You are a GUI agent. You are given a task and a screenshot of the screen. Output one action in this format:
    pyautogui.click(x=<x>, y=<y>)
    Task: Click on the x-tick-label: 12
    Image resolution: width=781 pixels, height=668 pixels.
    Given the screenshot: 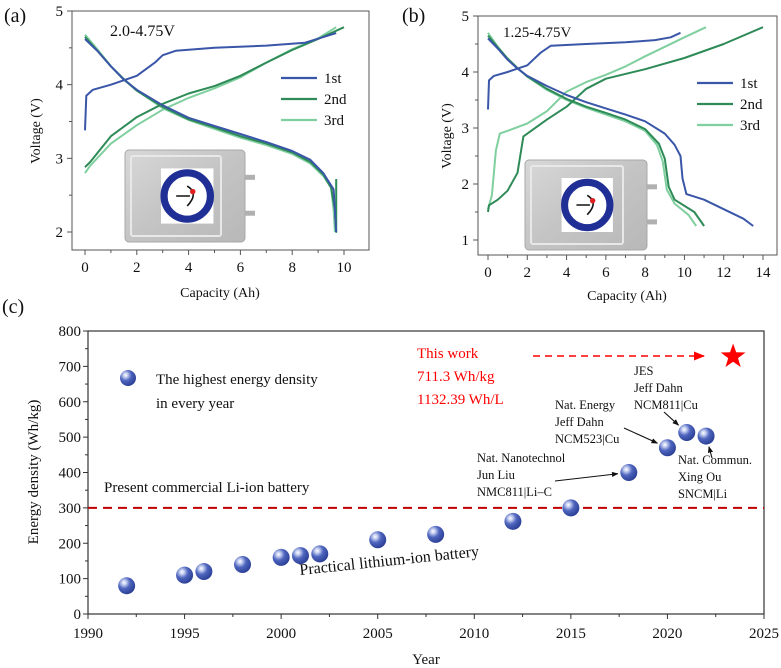 What is the action you would take?
    pyautogui.click(x=723, y=273)
    